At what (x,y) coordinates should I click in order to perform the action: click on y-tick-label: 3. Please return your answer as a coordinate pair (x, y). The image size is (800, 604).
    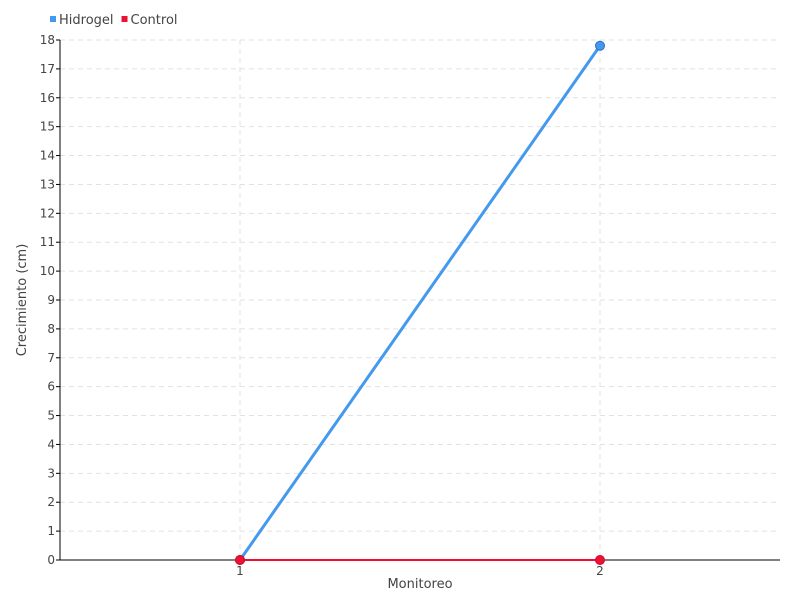
    Looking at the image, I should click on (51, 473).